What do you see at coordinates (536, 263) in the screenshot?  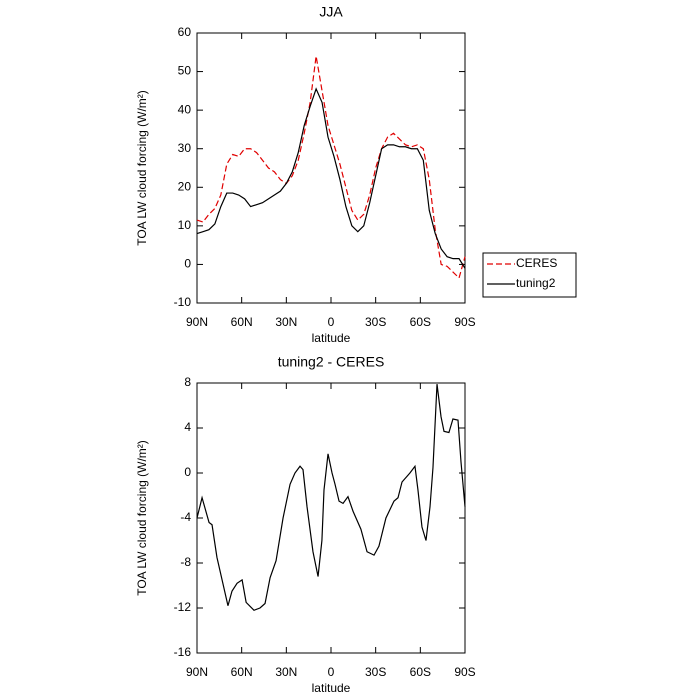 I see `legend-label: CERES` at bounding box center [536, 263].